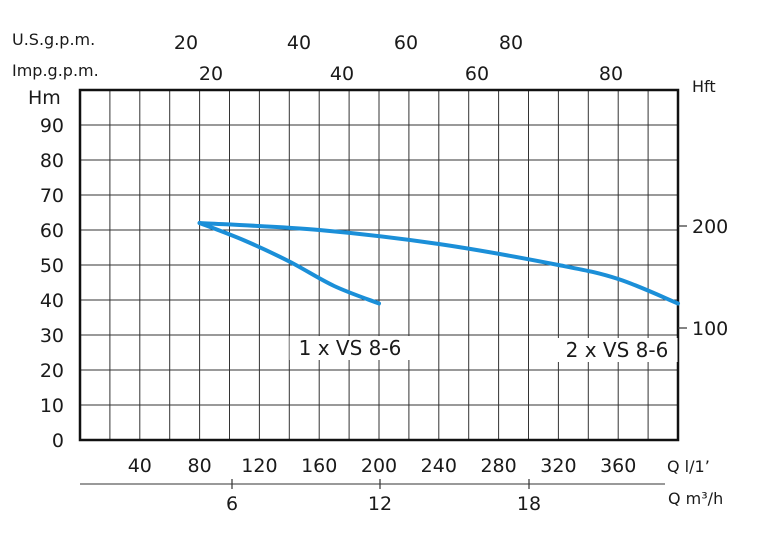 Image resolution: width=777 pixels, height=559 pixels. Describe the element at coordinates (439, 466) in the screenshot. I see `x-tick-label: 240` at that location.